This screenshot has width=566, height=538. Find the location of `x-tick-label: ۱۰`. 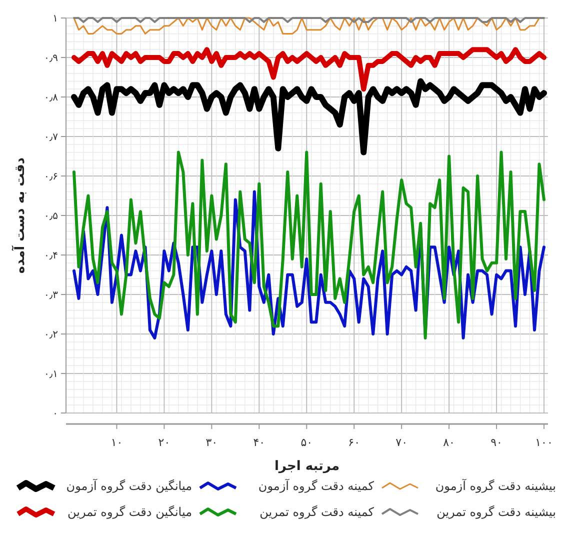

x-tick-label: ۱۰ is located at coordinates (116, 442).